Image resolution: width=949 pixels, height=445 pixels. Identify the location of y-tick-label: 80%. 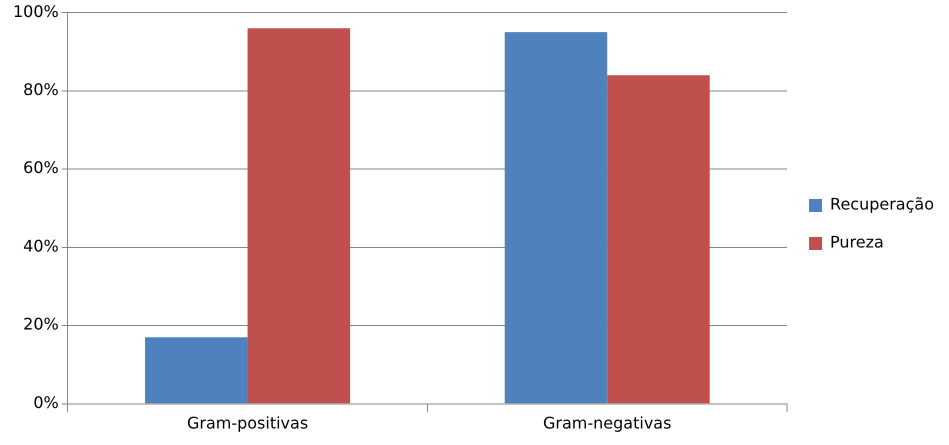
(41, 89).